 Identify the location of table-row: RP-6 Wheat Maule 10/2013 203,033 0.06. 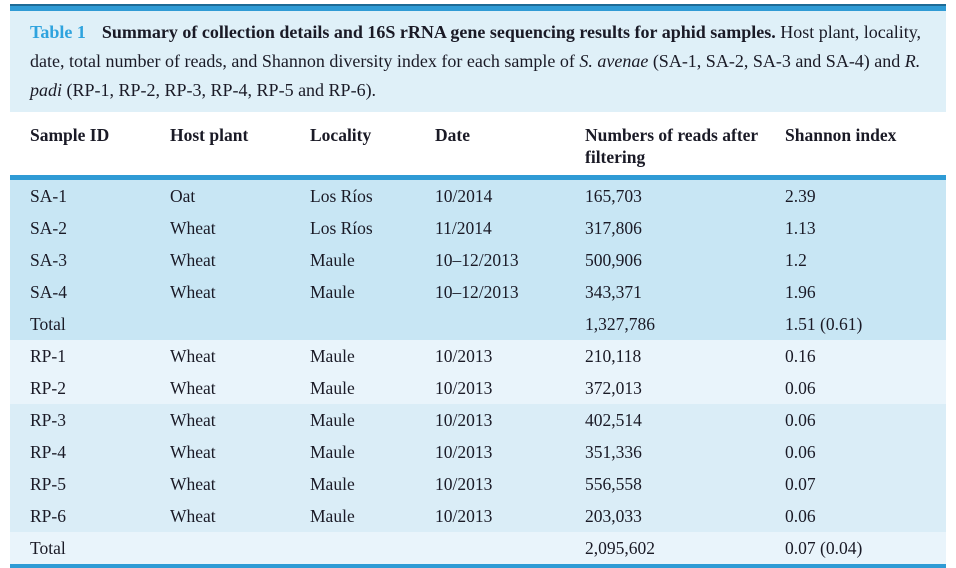
(478, 516).